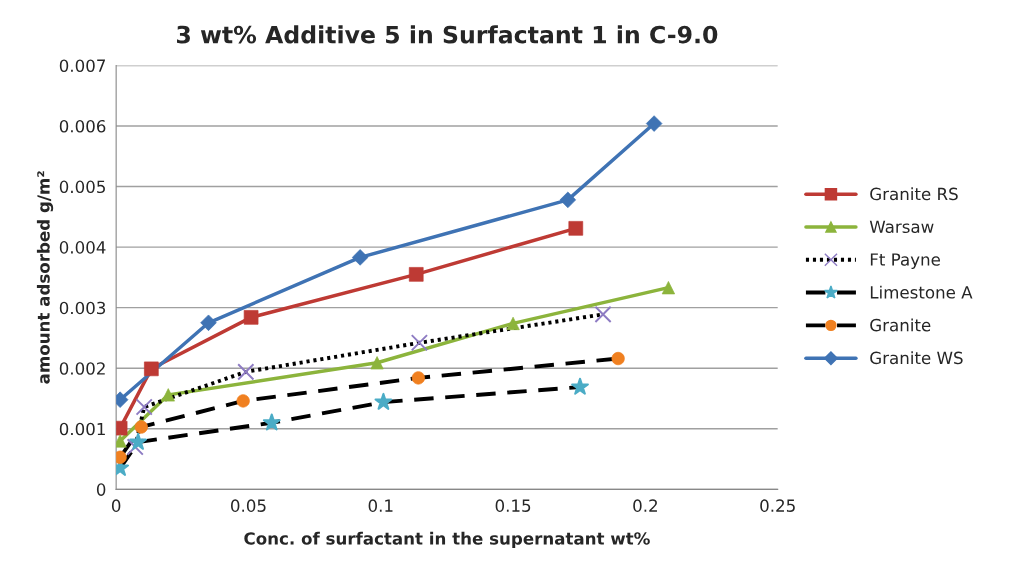  I want to click on y-tick-label: 0.001, so click(82, 429).